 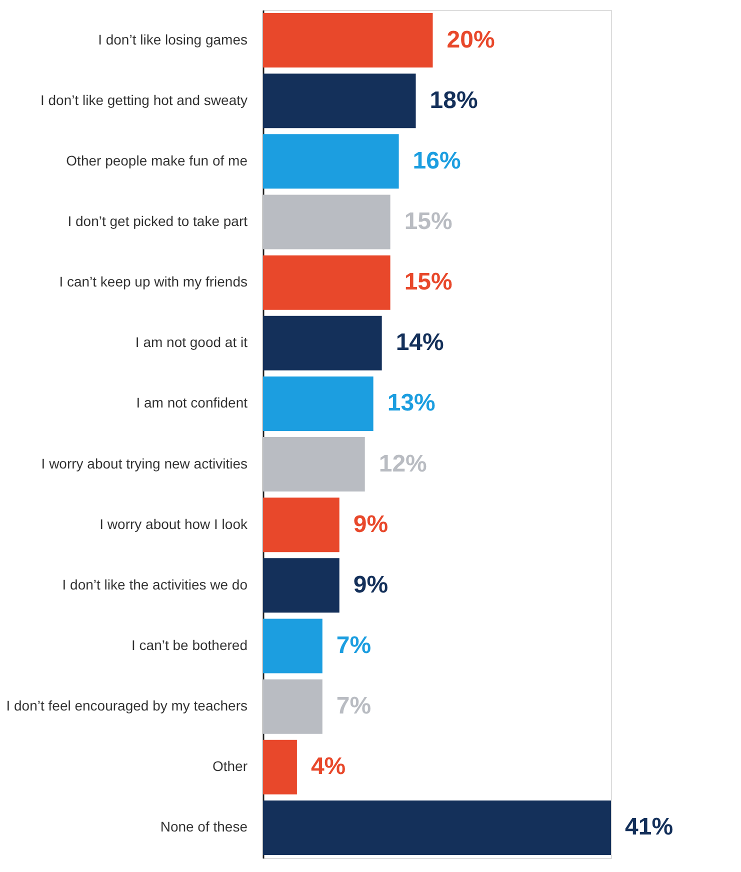 I want to click on y-tick-label: Other people make fun of me, so click(x=157, y=160).